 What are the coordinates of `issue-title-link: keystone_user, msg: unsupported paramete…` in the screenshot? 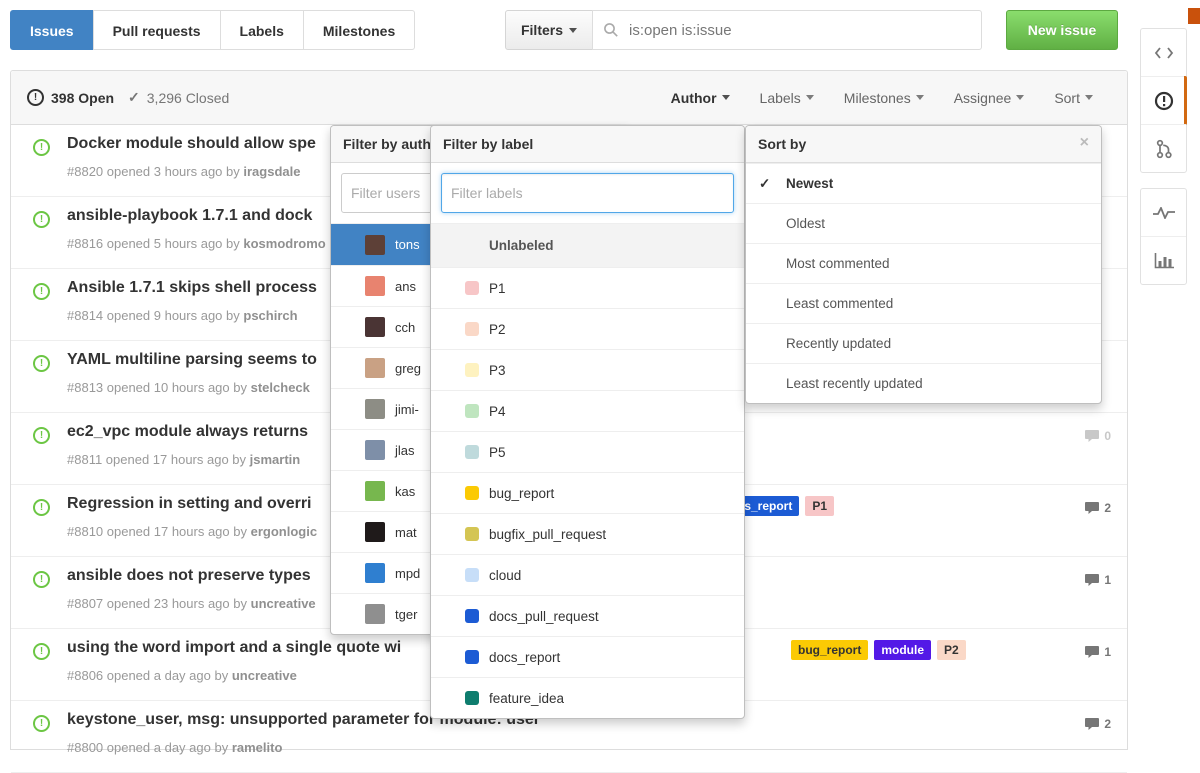 It's located at (304, 719).